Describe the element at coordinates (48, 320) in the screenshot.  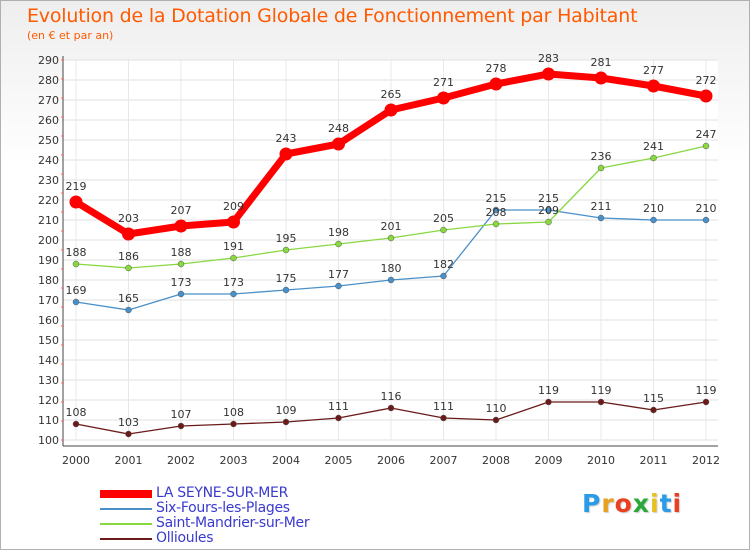
I see `y-tick-label: 160` at that location.